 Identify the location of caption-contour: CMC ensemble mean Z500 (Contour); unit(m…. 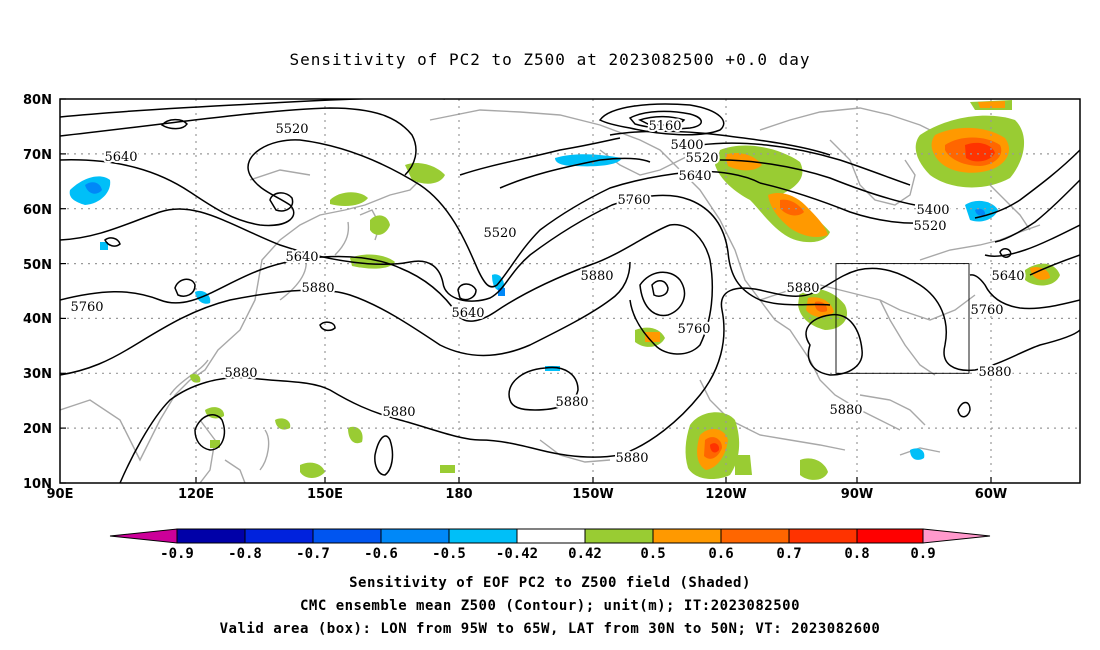
(549, 606).